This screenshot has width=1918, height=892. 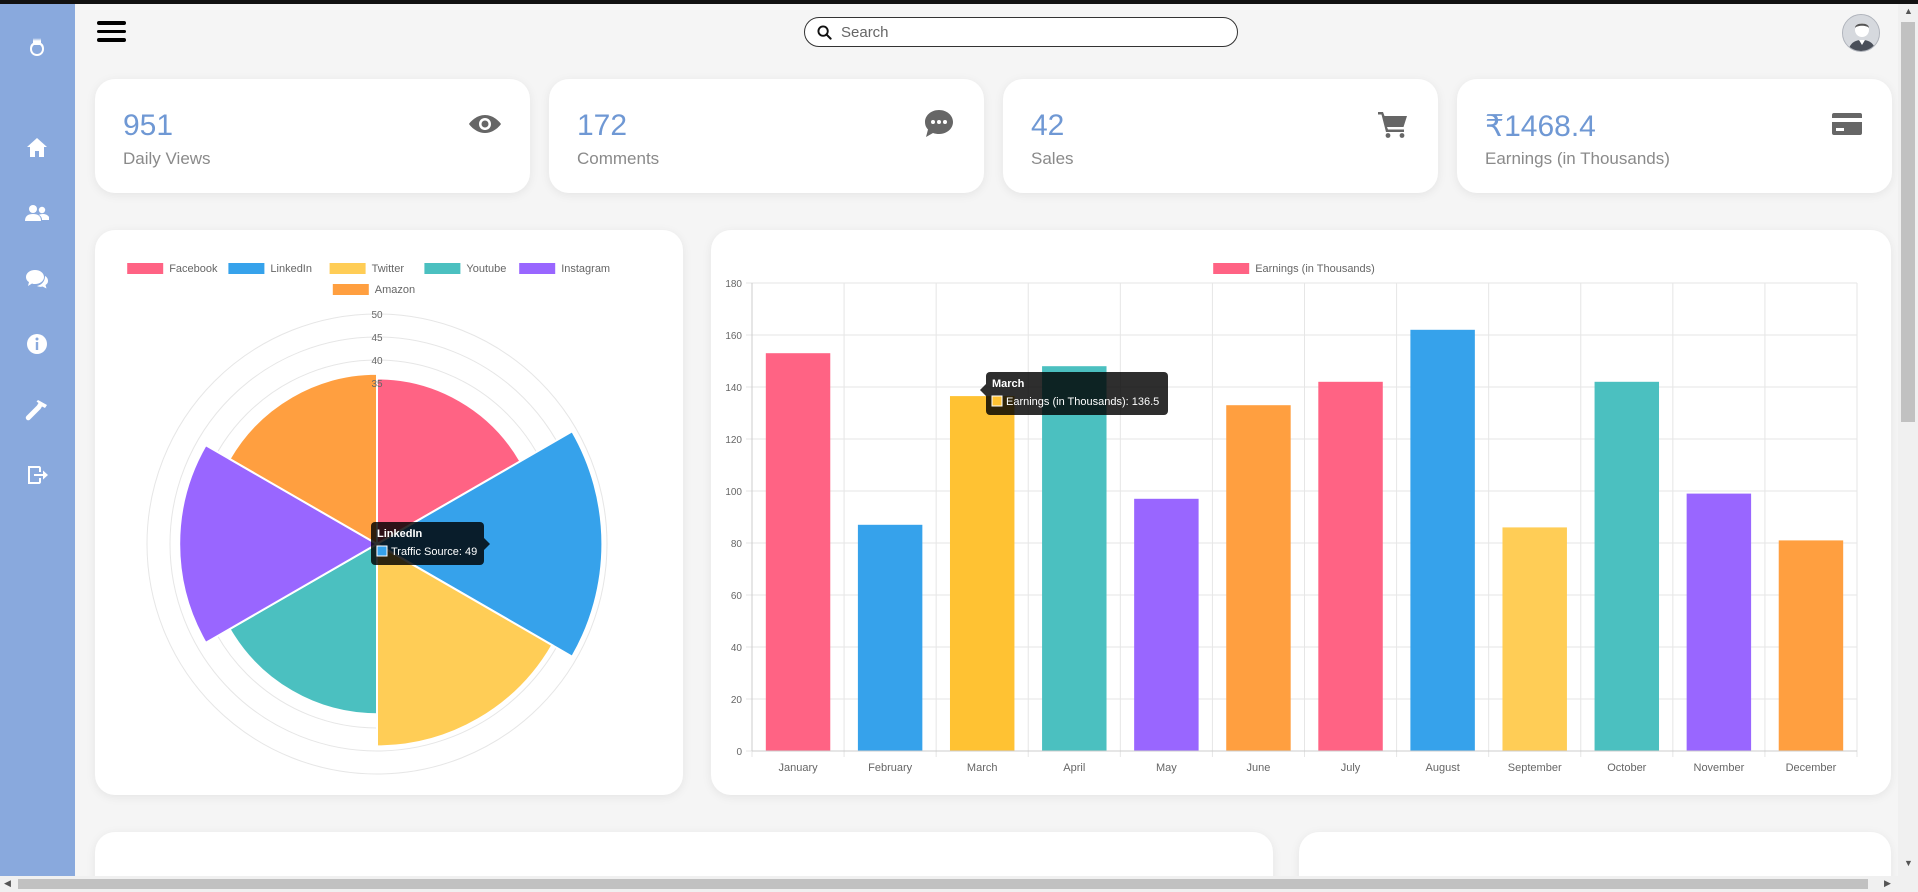 What do you see at coordinates (1595, 854) in the screenshot?
I see `bottom-panel-right` at bounding box center [1595, 854].